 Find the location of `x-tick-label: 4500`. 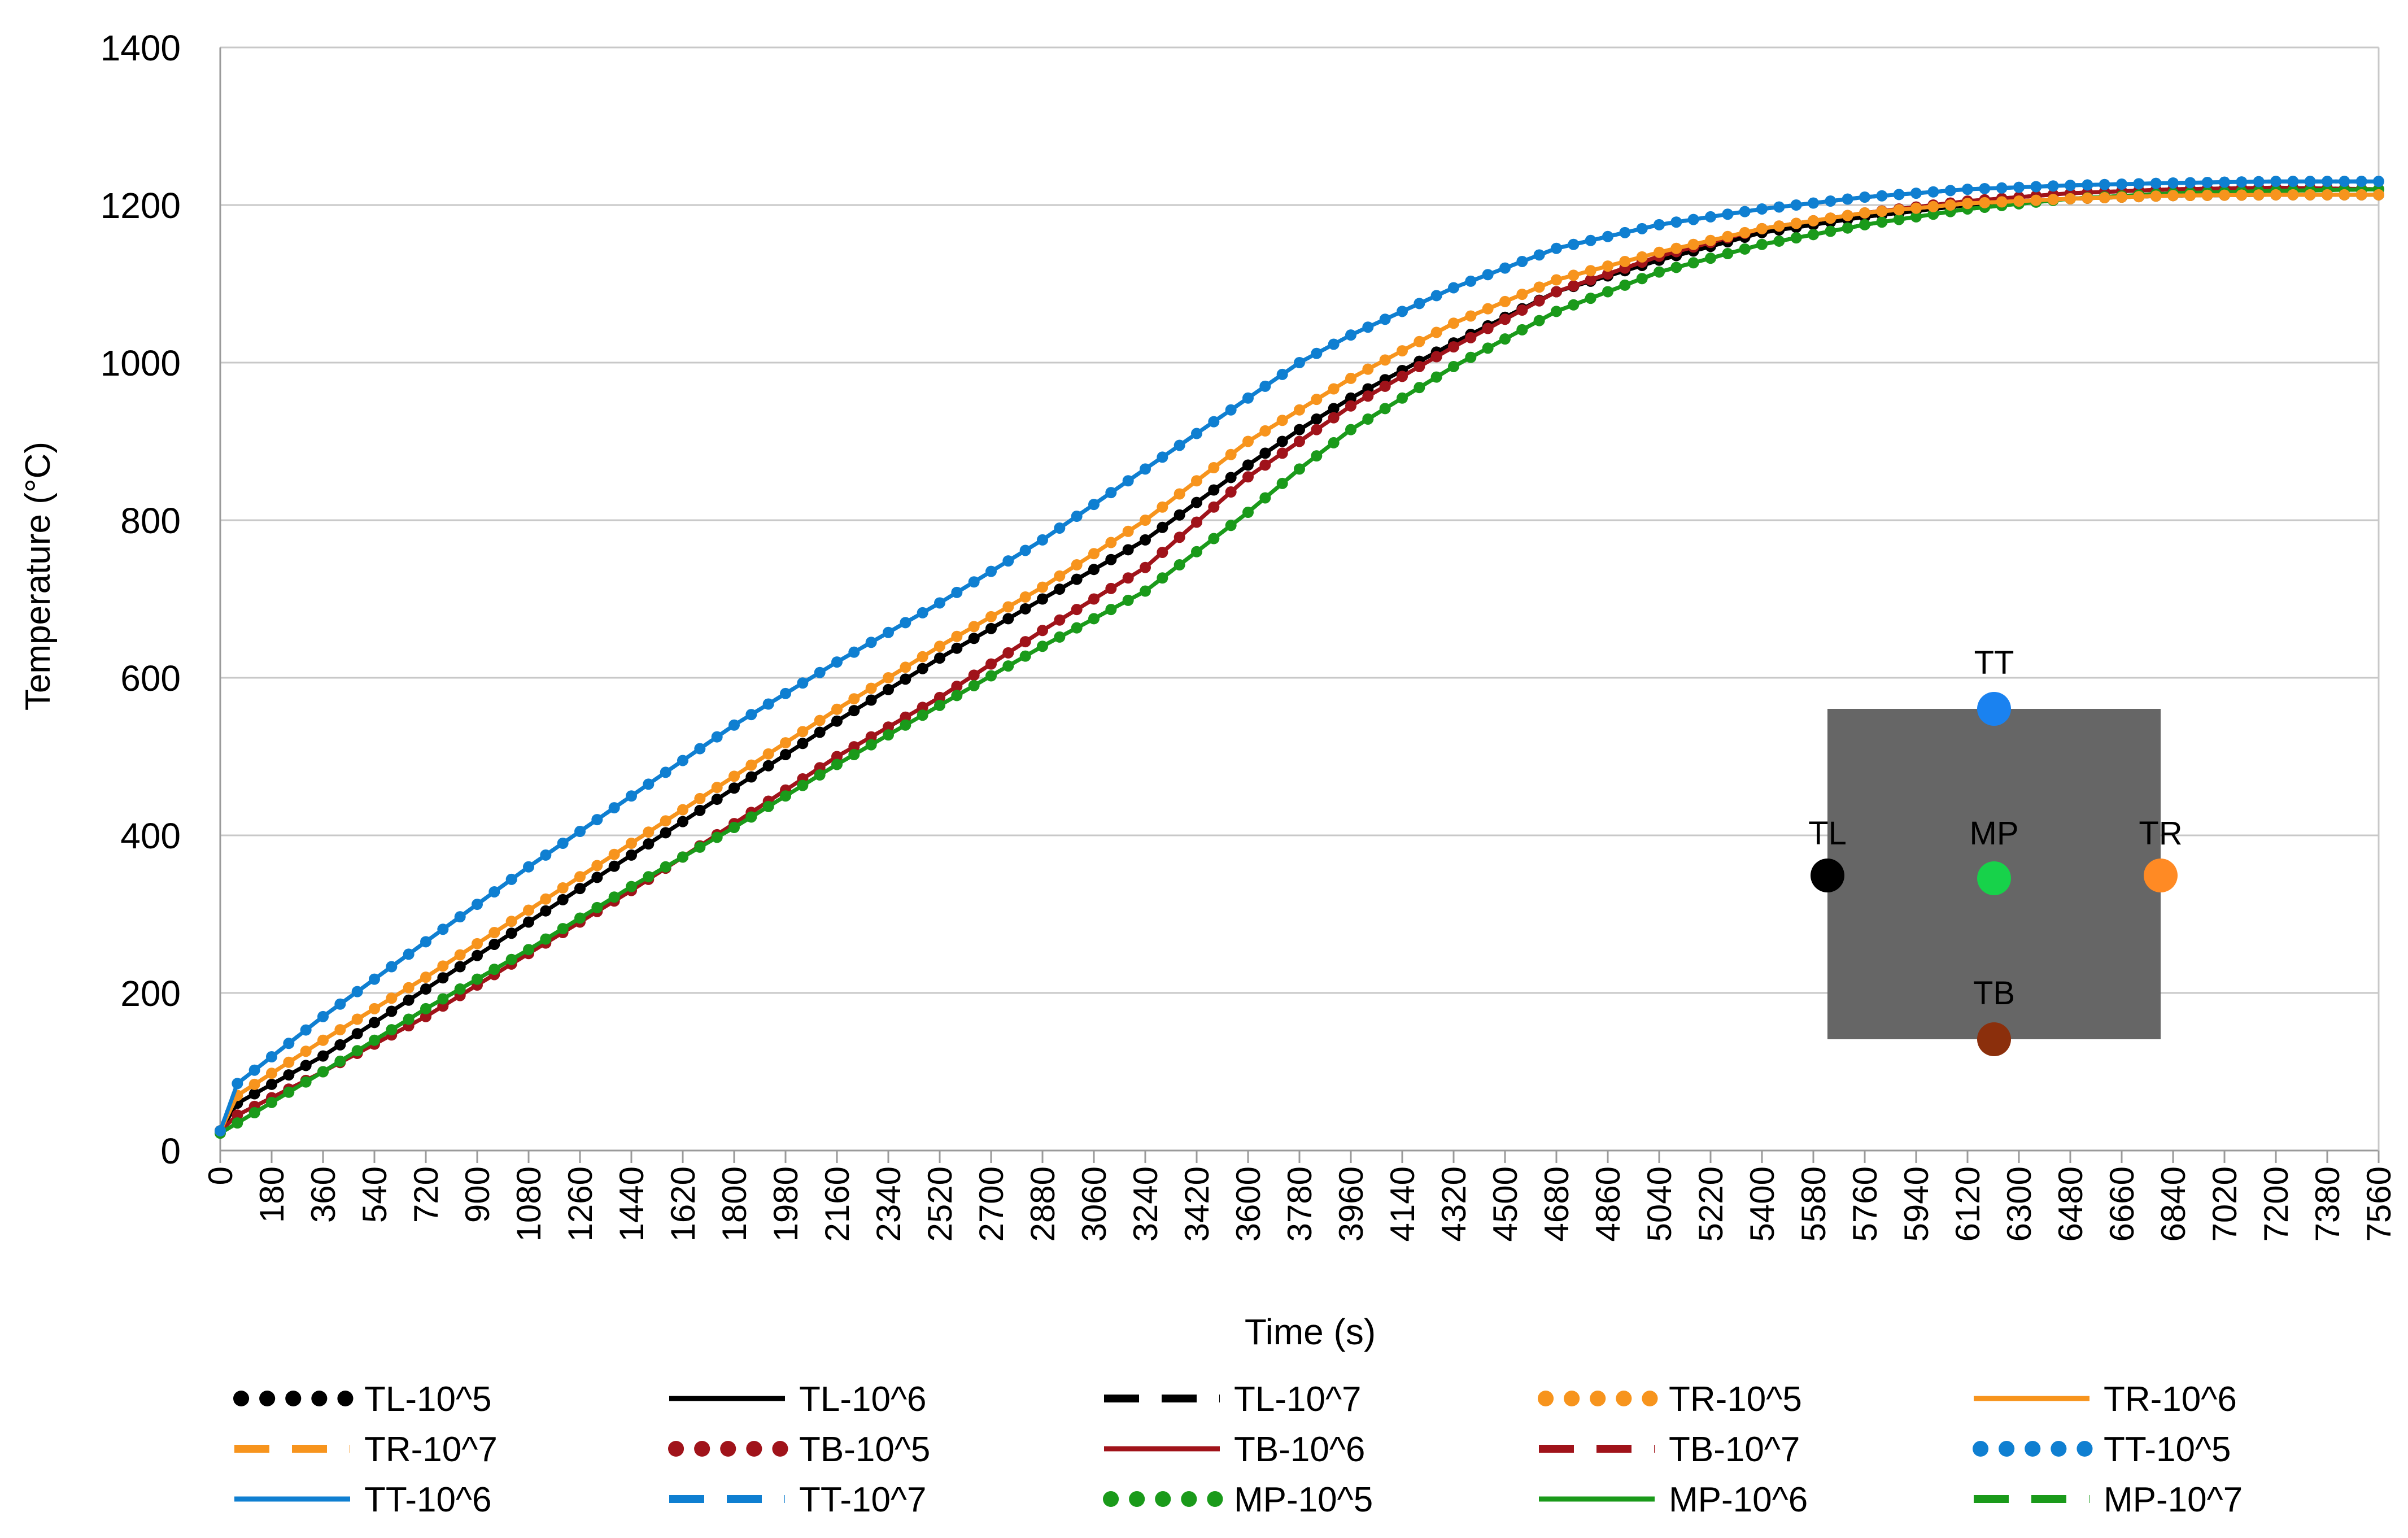

x-tick-label: 4500 is located at coordinates (1505, 1203).